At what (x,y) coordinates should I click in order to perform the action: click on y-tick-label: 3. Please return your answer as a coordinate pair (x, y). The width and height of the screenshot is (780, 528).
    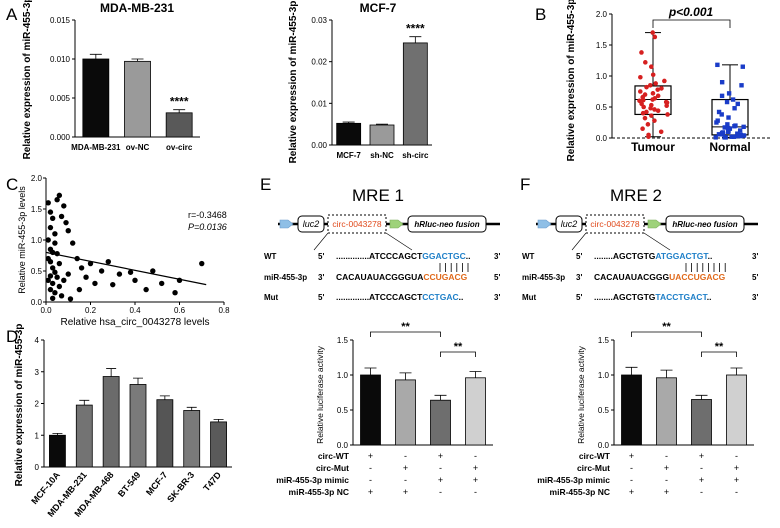
    Looking at the image, I should click on (37, 372).